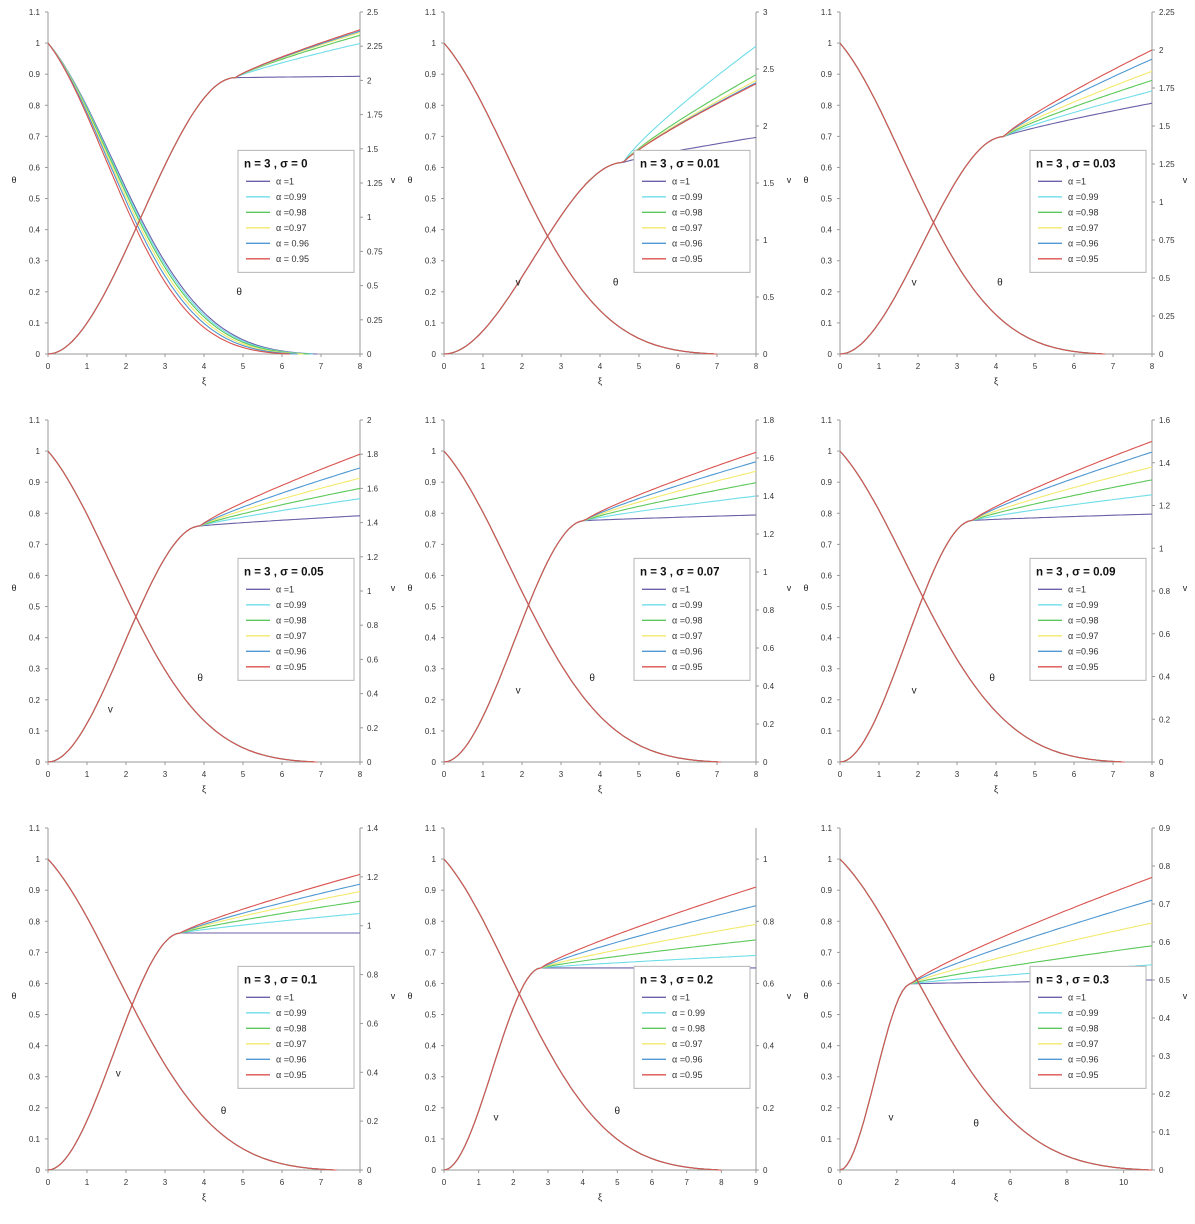  What do you see at coordinates (373, 12) in the screenshot?
I see `y-right-tick-label: 2.5` at bounding box center [373, 12].